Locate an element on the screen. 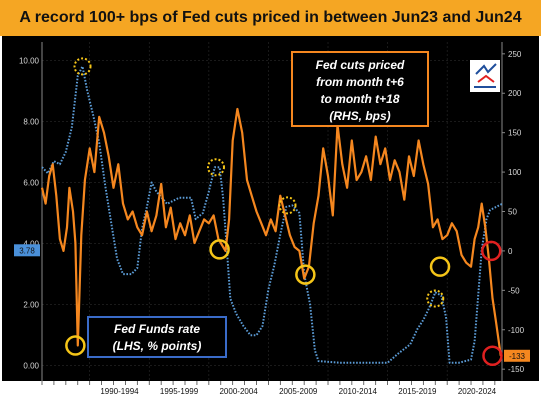 The width and height of the screenshot is (541, 410). right-tick-label: 50 is located at coordinates (512, 212).